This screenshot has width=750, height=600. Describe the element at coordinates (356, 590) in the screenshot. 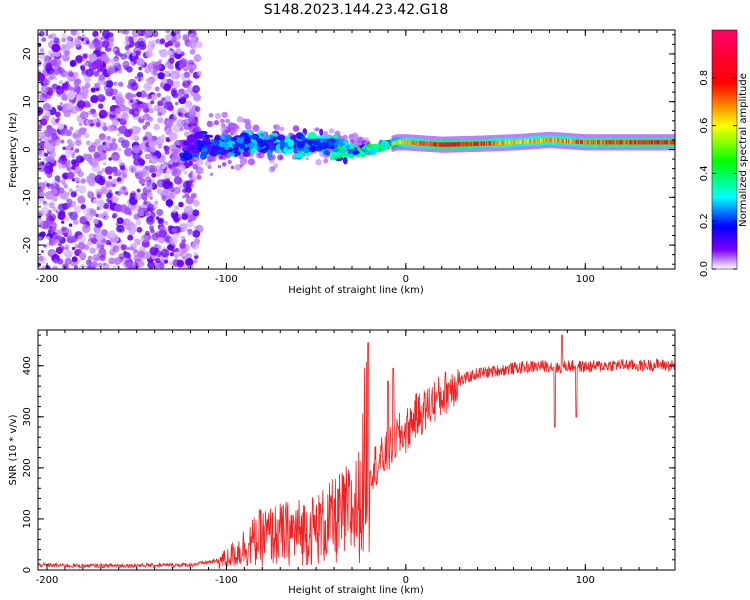

I see `snr-x-label: Height of straight line (km)` at that location.